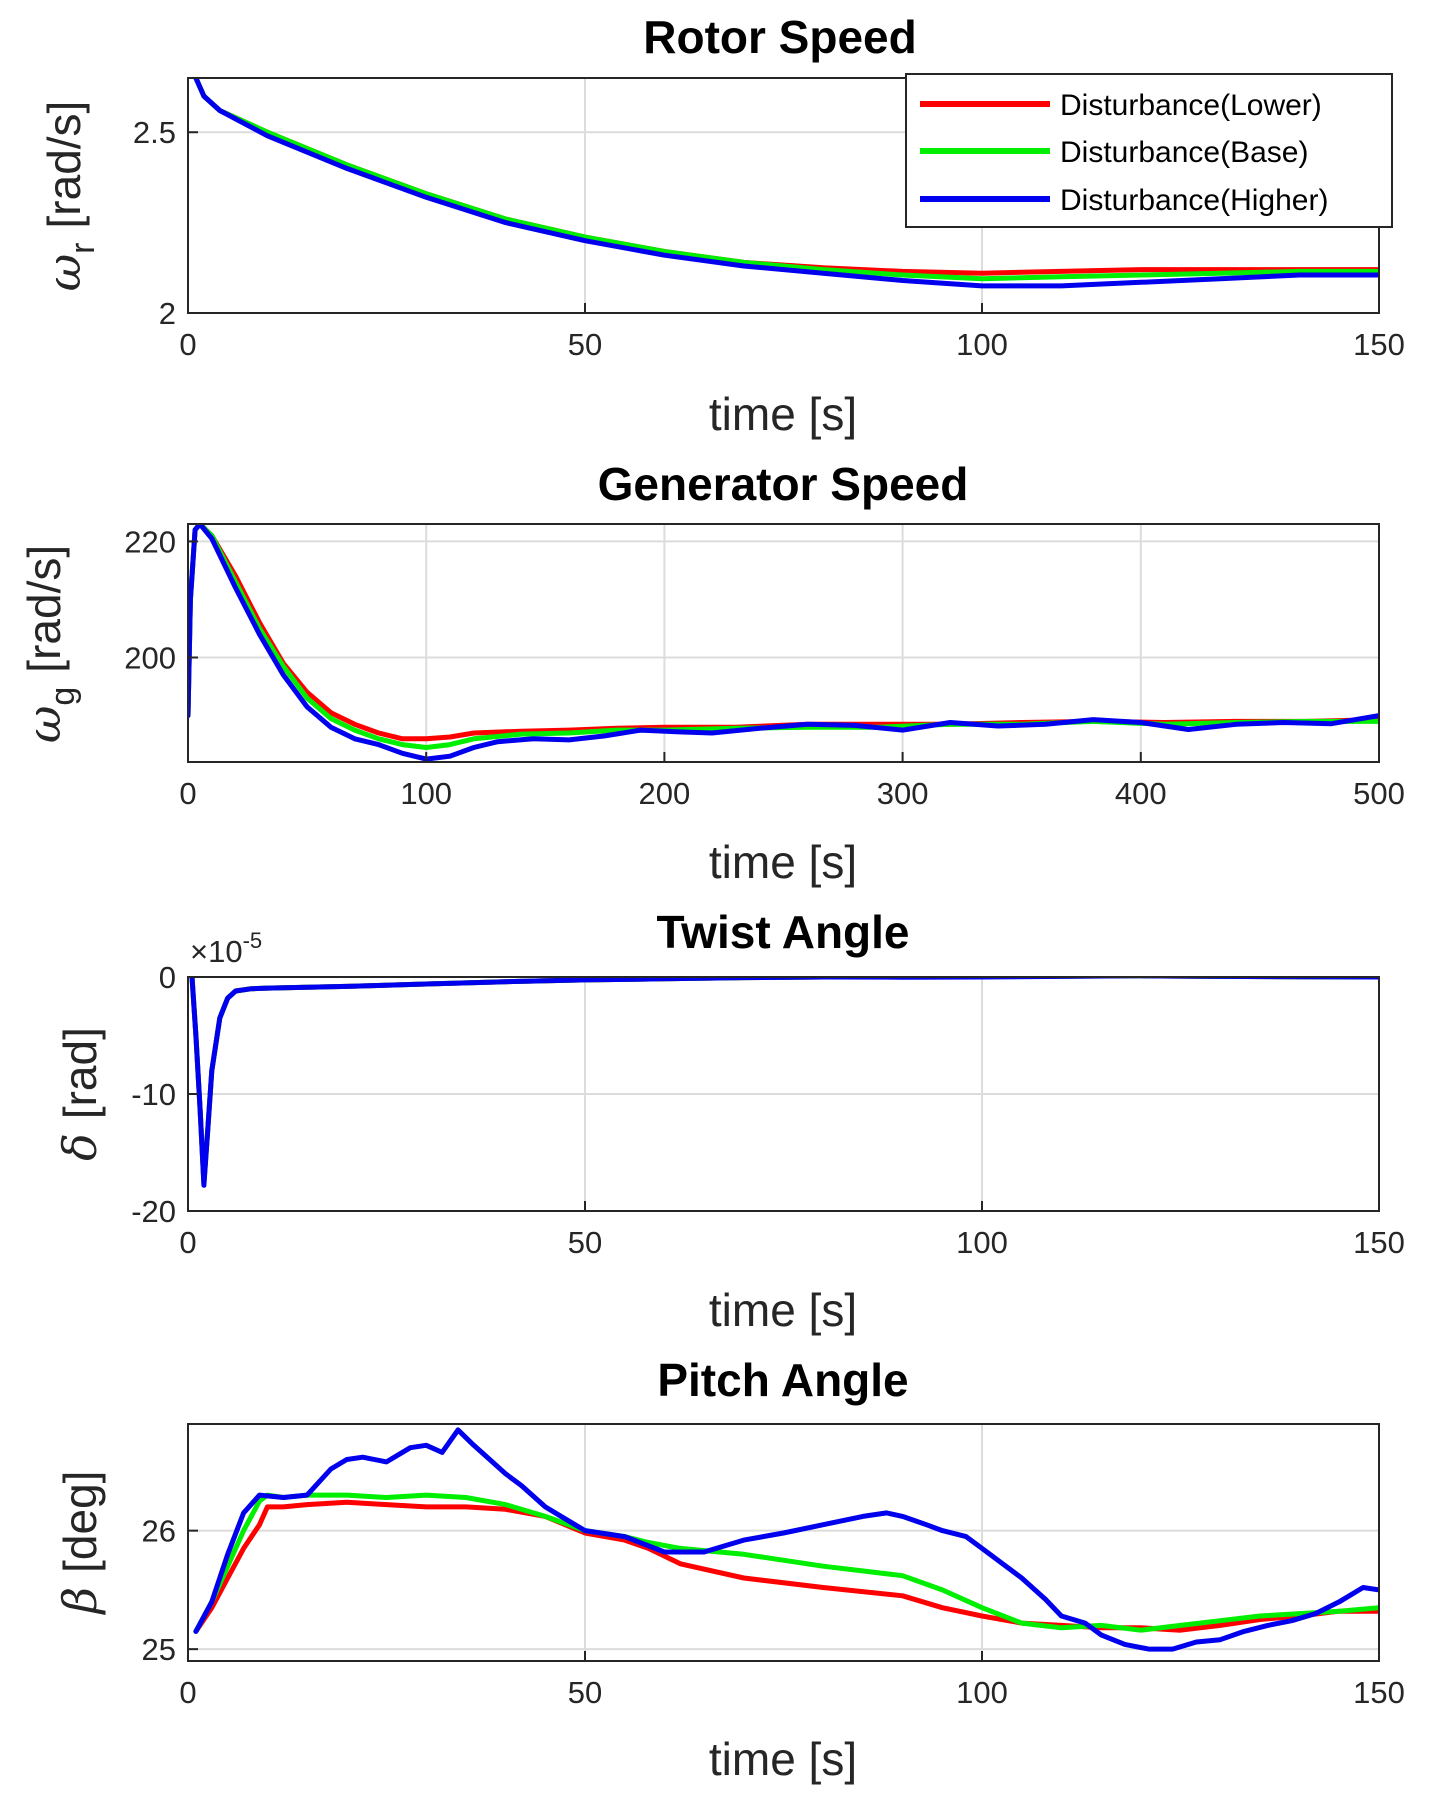 This screenshot has height=1818, width=1433. Describe the element at coordinates (1141, 793) in the screenshot. I see `generator-speed-xtick-label: 400` at that location.